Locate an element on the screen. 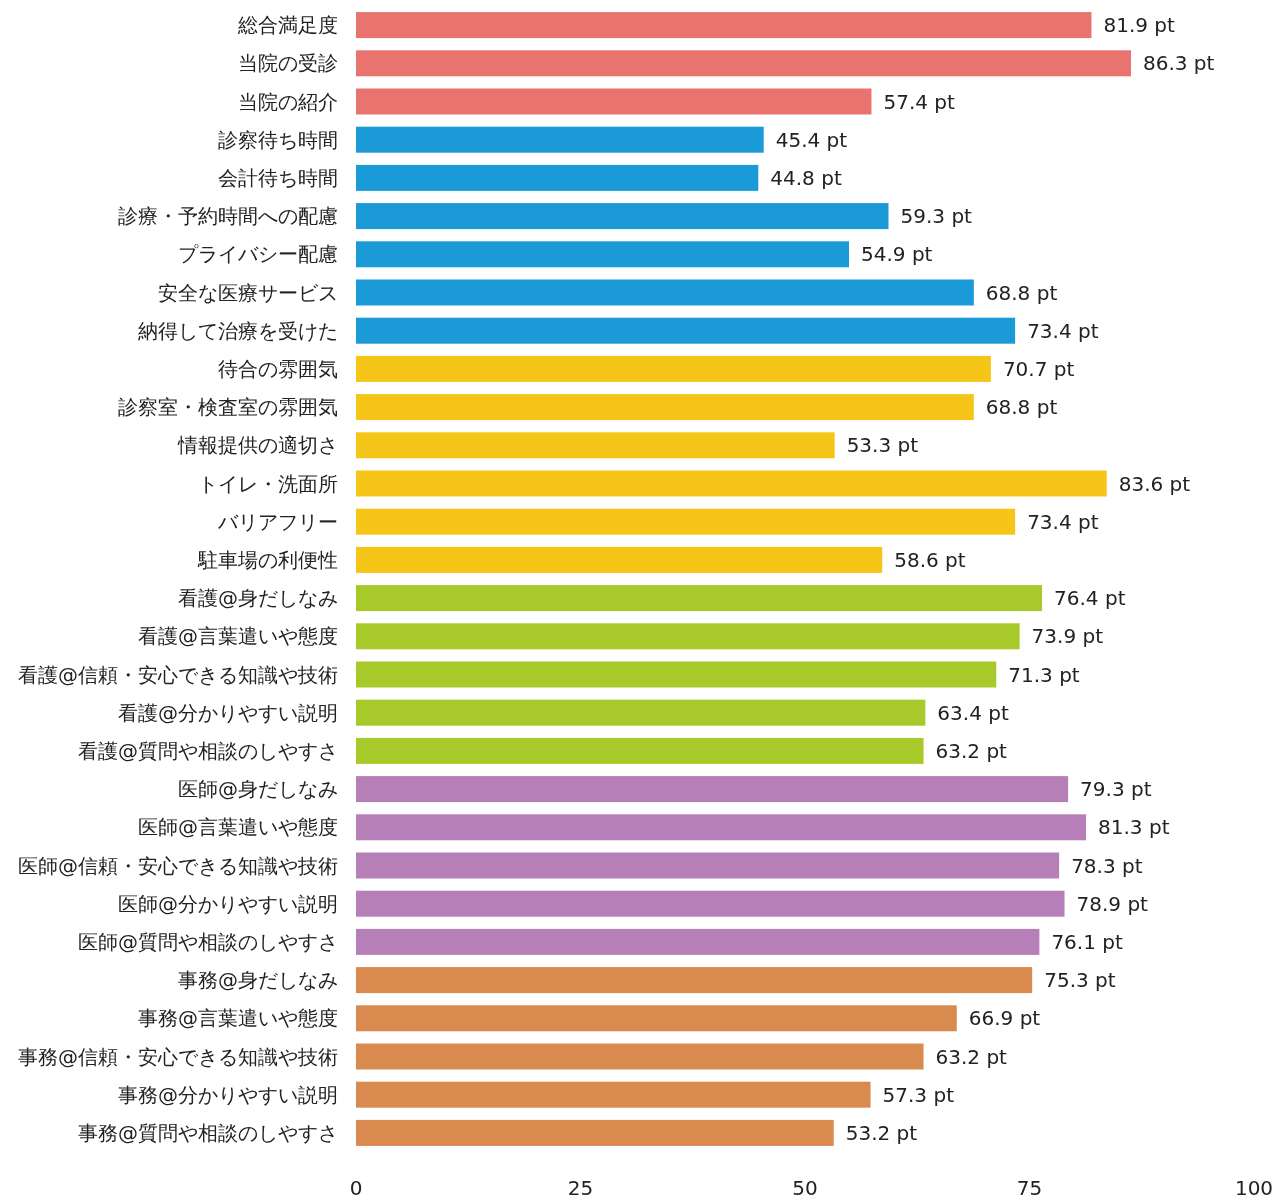 Image resolution: width=1276 pixels, height=1200 pixels. y-tick-label: 医師@質問や相談のしやすさ is located at coordinates (208, 941).